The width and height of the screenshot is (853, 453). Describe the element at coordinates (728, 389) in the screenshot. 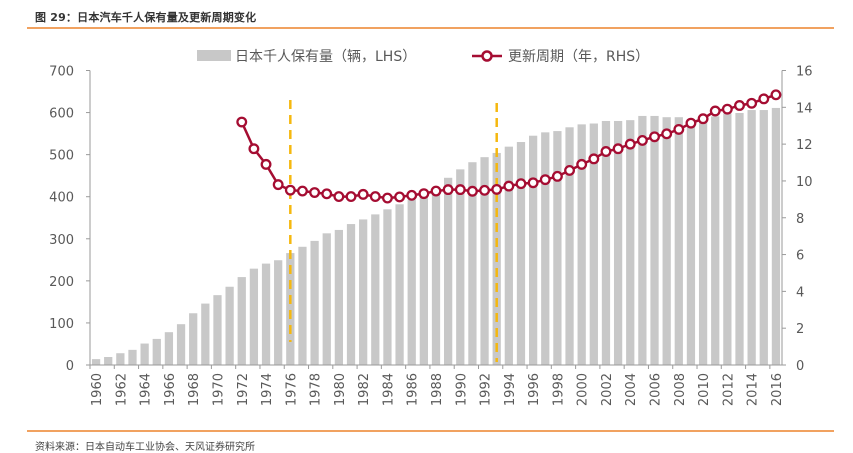

I see `x-tick-label-2012: 2012` at that location.